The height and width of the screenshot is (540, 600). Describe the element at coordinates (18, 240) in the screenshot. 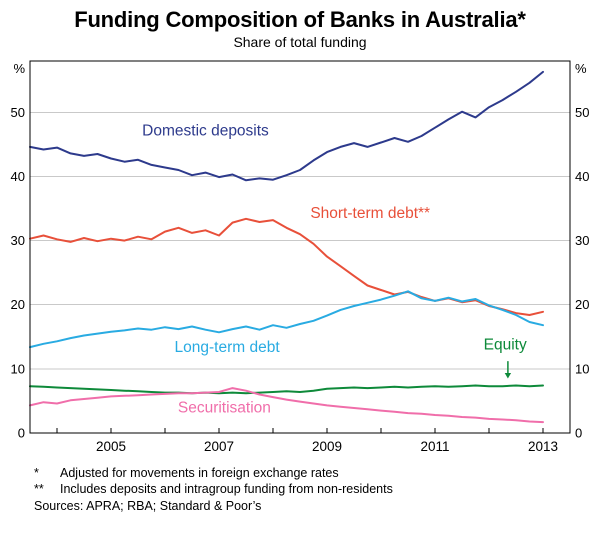

I see `y-tick-label-left-30: 30` at that location.